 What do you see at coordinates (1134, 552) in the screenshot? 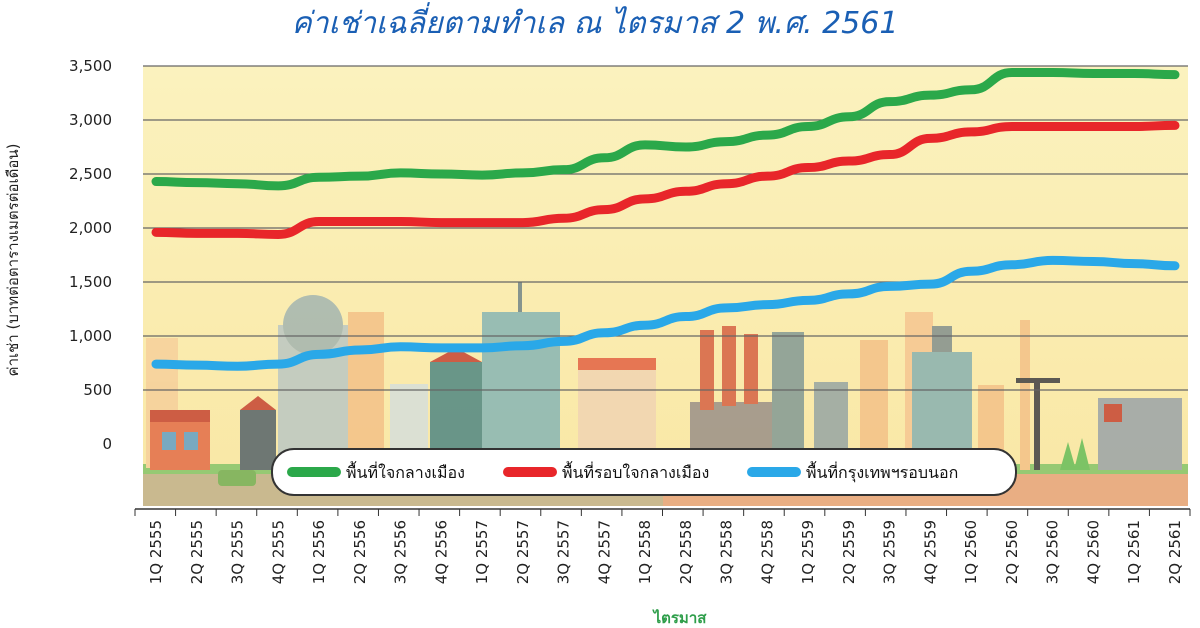
I see `x-tick-label: 1Q 2561` at bounding box center [1134, 552].